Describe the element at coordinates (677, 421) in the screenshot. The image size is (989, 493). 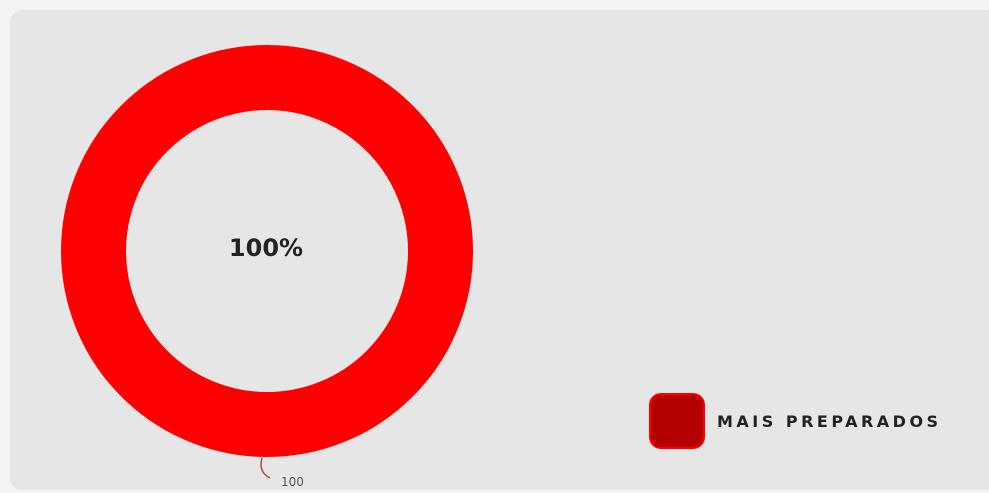
I see `legend-swatch` at that location.